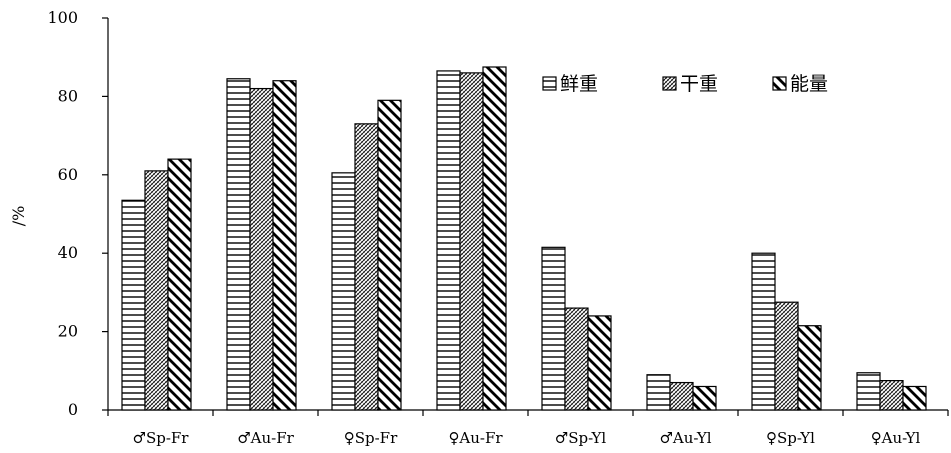 The width and height of the screenshot is (951, 453). What do you see at coordinates (68, 331) in the screenshot?
I see `y-tick-label: 20` at bounding box center [68, 331].